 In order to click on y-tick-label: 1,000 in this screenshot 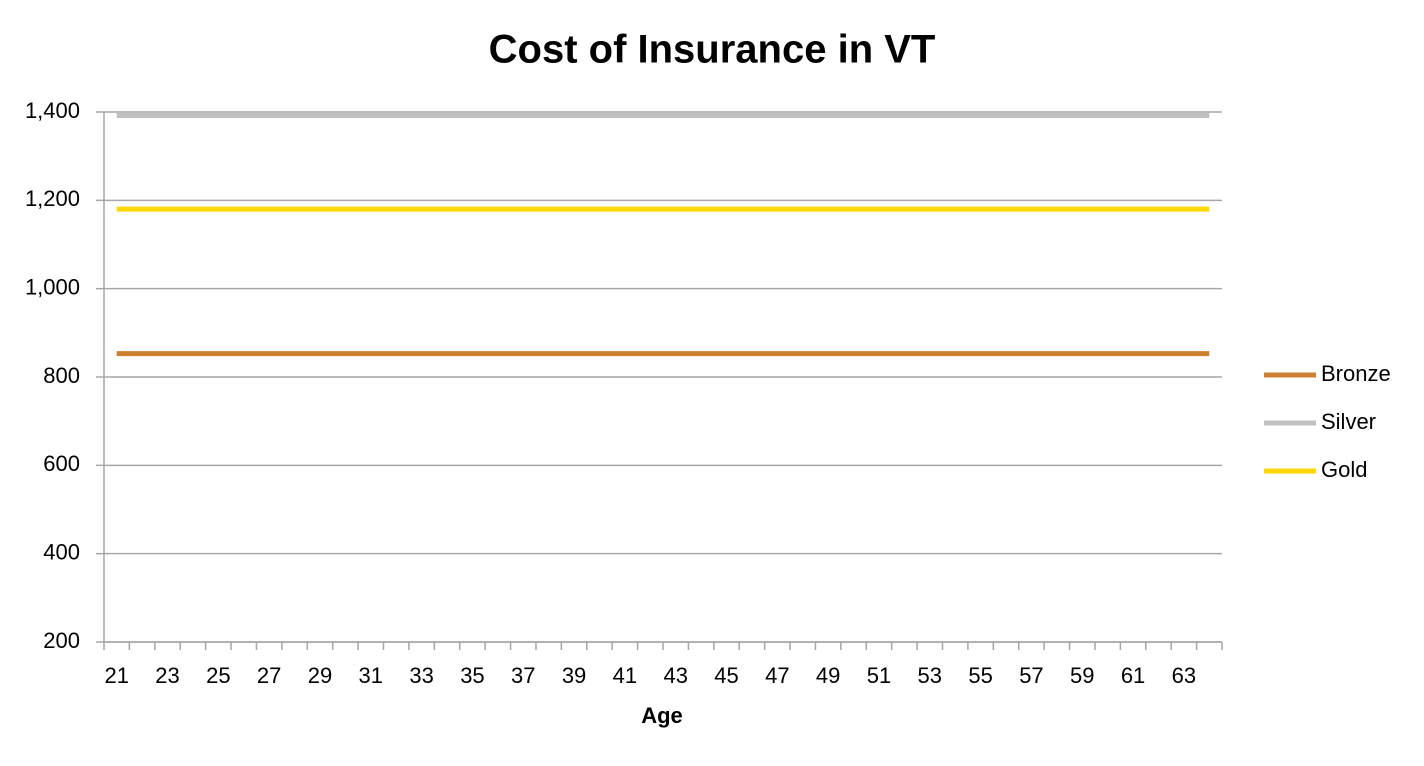, I will do `click(52, 286)`.